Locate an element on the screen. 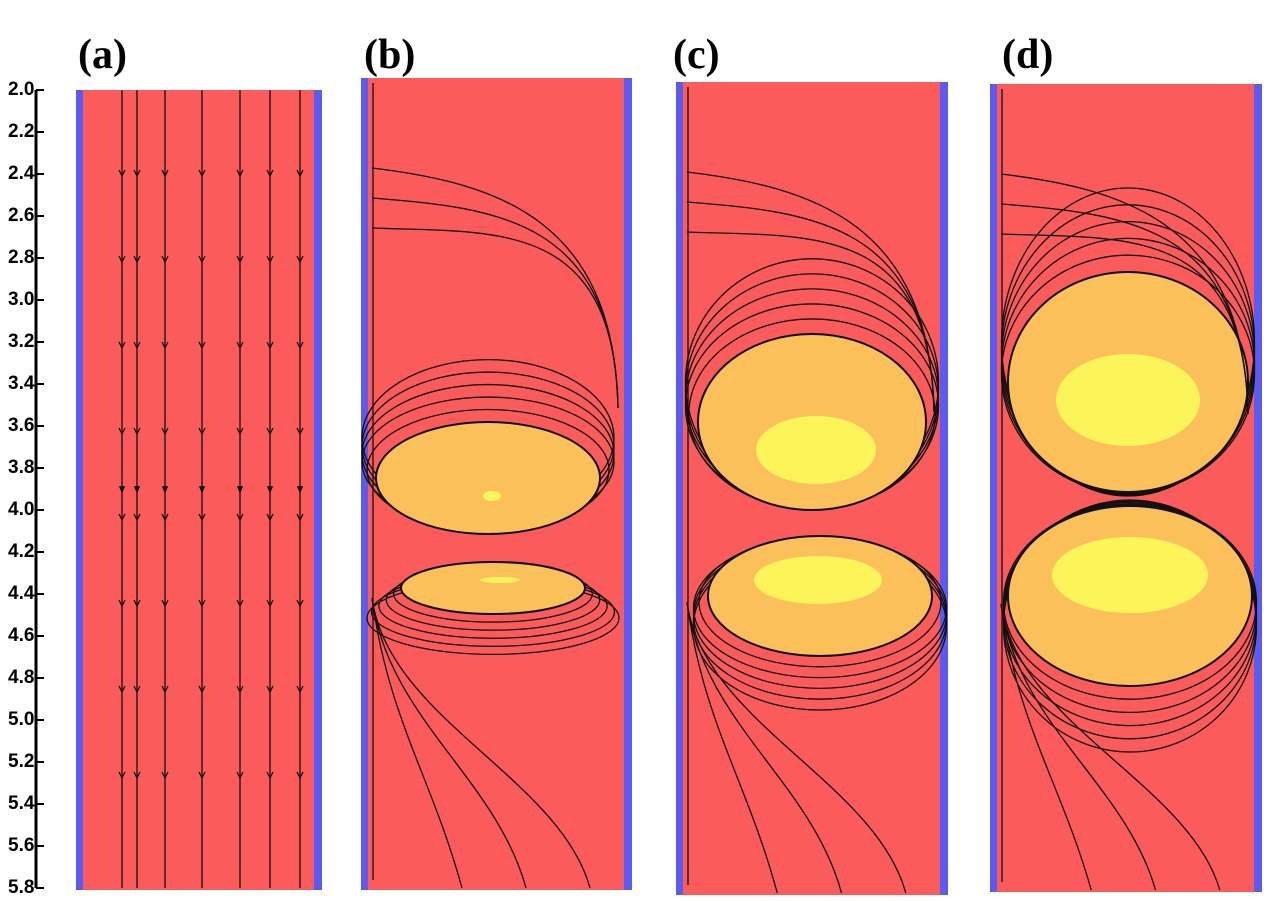  panel-label: (c) is located at coordinates (696, 55).